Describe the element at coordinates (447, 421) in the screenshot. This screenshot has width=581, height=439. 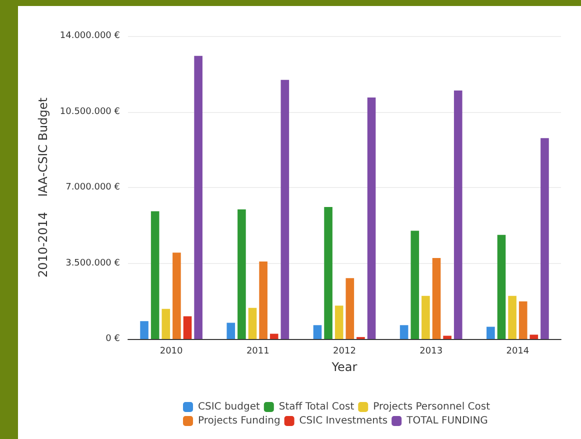
I see `legend-label: TOTAL FUNDING` at that location.